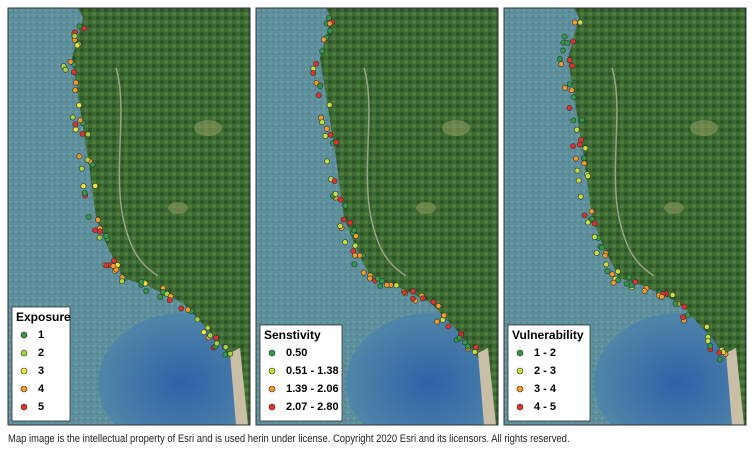  What do you see at coordinates (312, 389) in the screenshot?
I see `legend-label: 1.39 - 2.06` at bounding box center [312, 389].